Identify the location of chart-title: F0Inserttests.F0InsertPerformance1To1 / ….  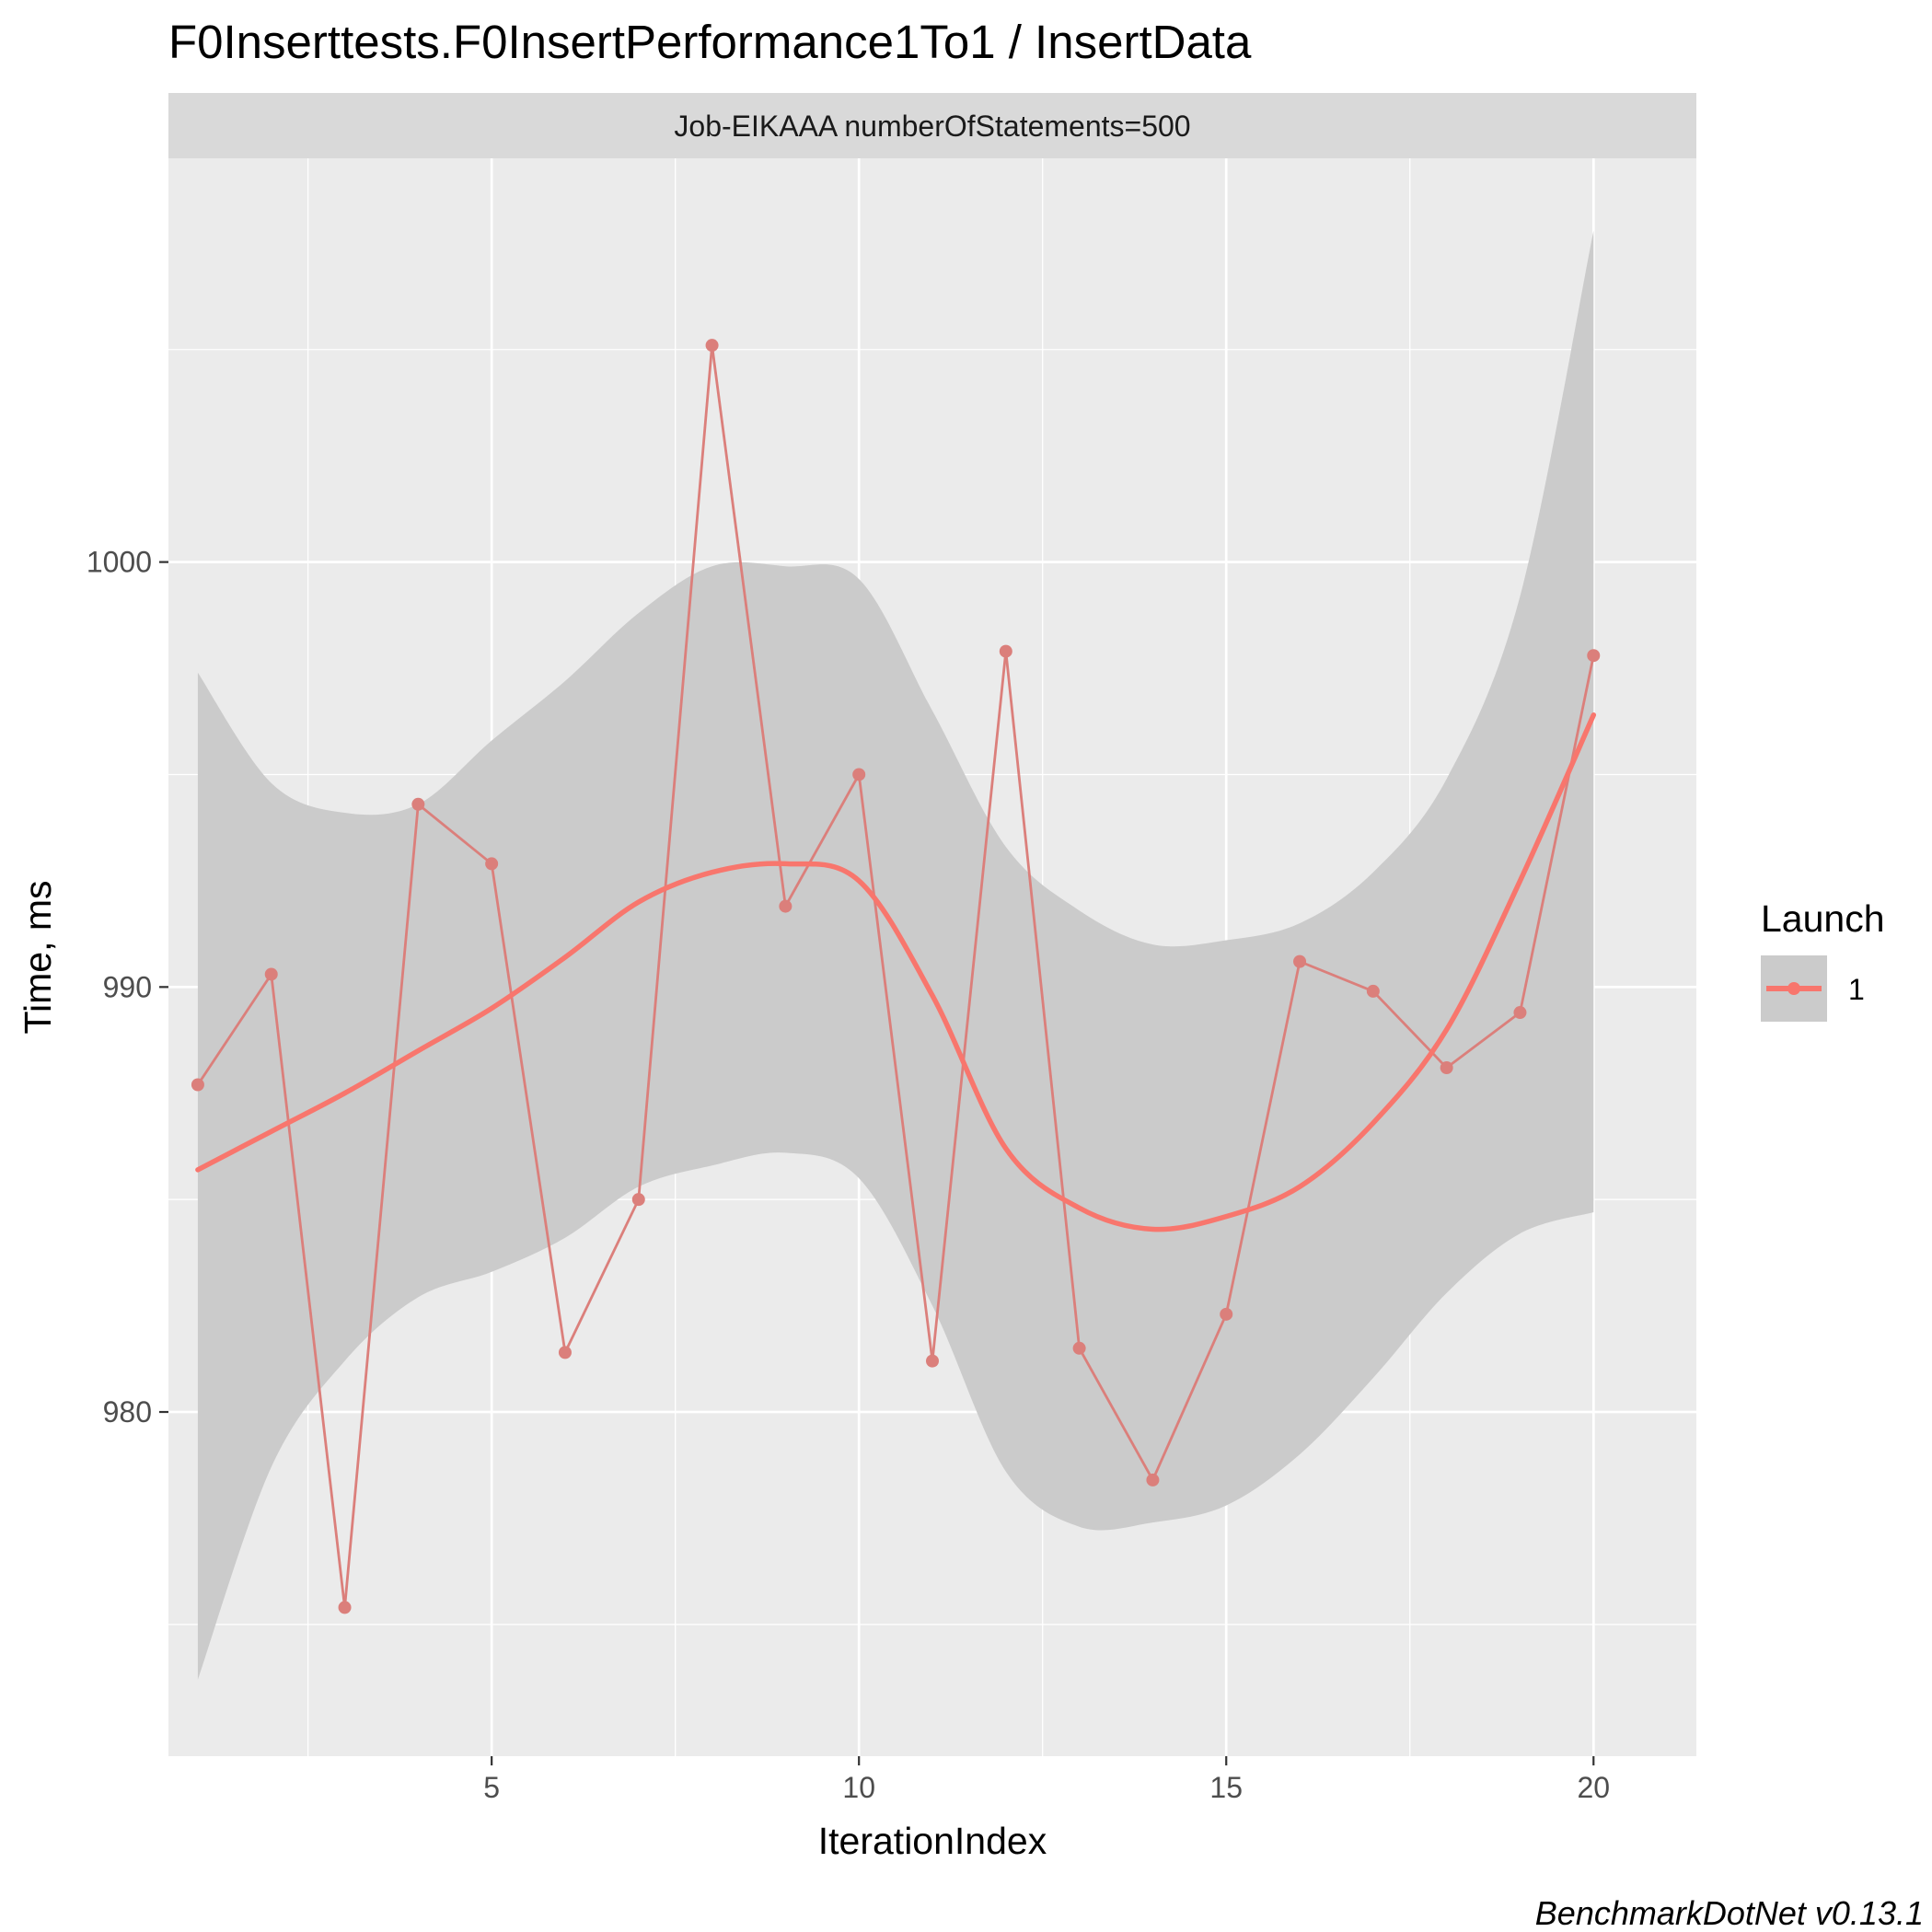
(710, 42).